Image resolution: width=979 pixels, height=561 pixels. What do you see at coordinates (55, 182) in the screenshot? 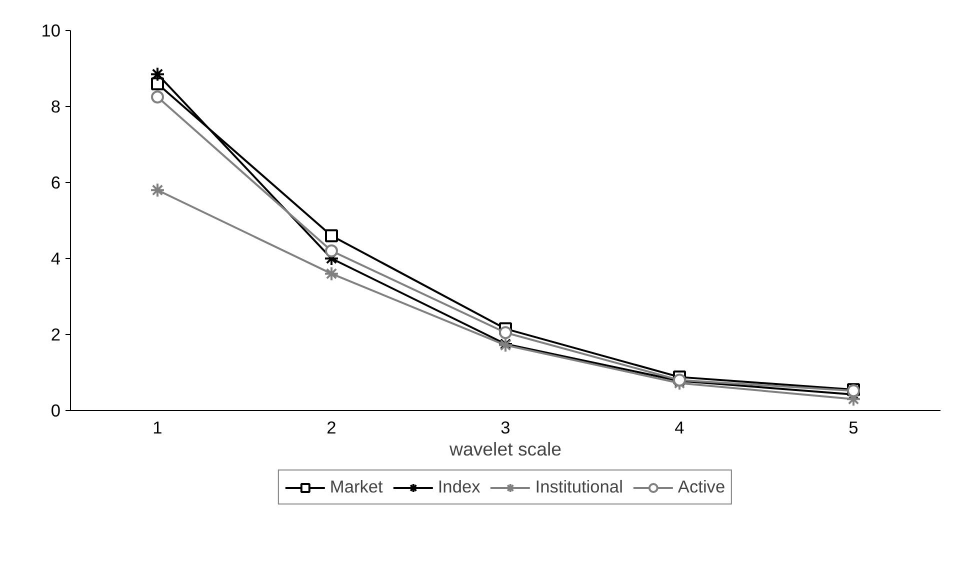
I see `y-tick-label: 6` at bounding box center [55, 182].